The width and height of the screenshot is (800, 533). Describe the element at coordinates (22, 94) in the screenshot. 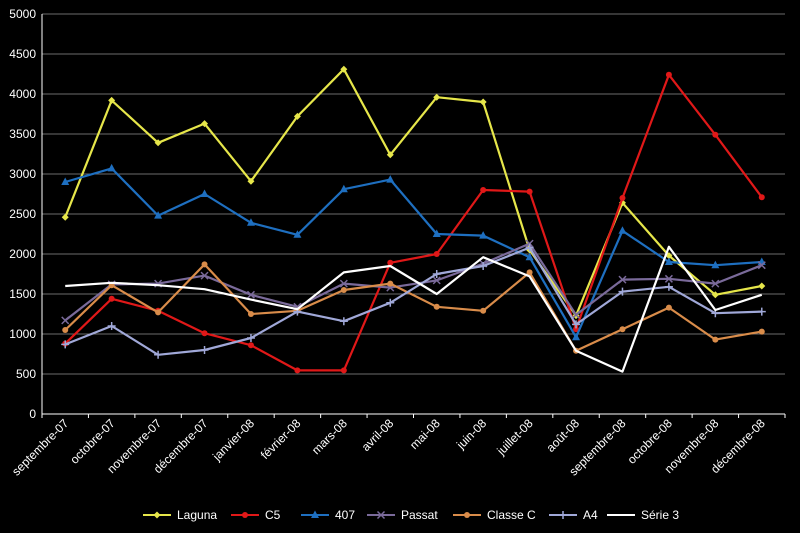

I see `y-tick-label: 4000` at that location.